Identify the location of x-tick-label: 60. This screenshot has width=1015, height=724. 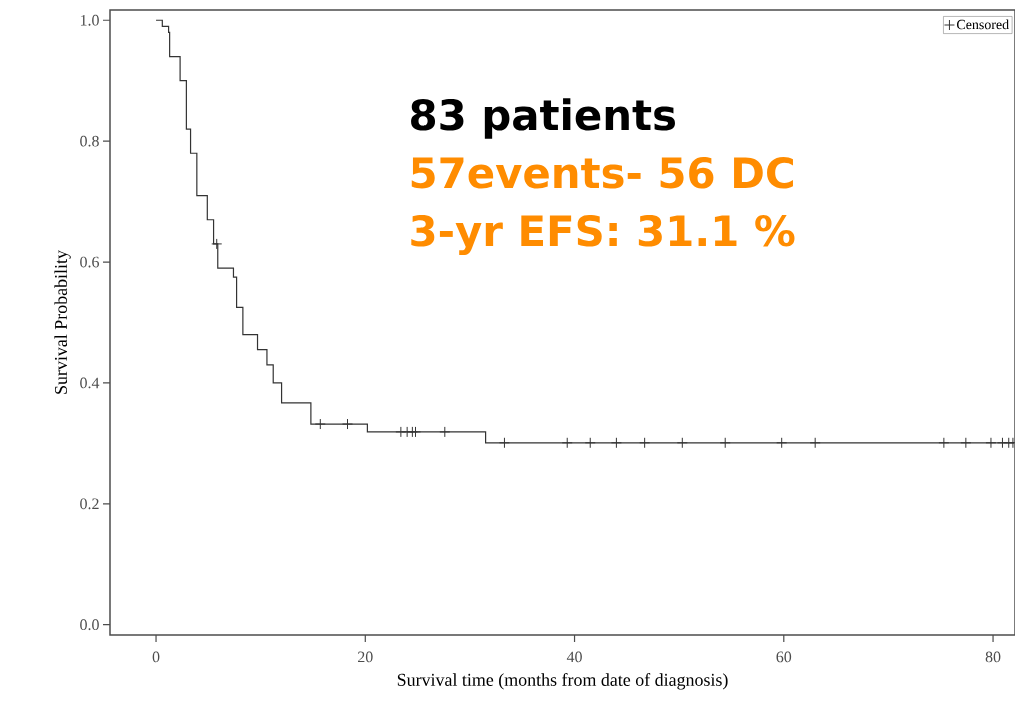
(784, 657).